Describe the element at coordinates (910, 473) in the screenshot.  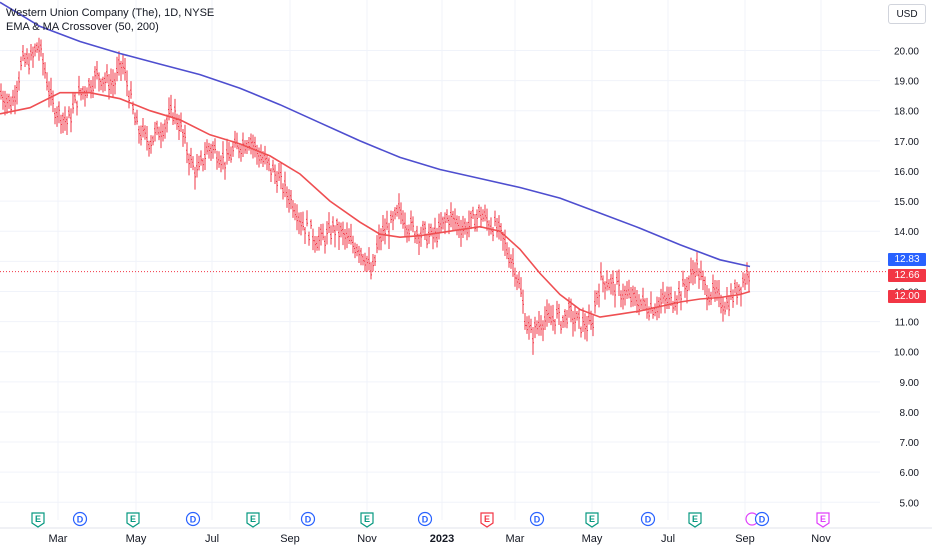
I see `price-axis-label: 6.00` at that location.